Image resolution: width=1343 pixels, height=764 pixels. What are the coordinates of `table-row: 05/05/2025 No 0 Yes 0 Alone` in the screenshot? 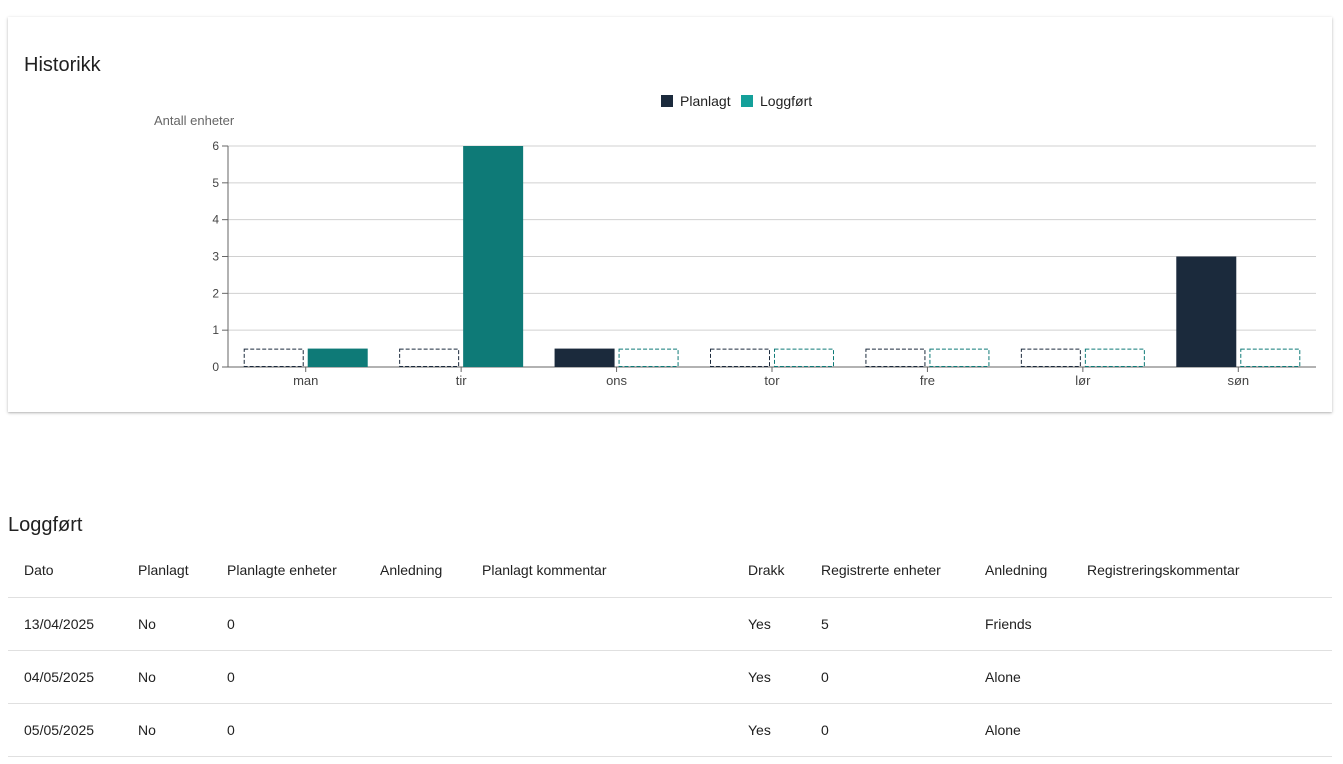 It's located at (670, 730).